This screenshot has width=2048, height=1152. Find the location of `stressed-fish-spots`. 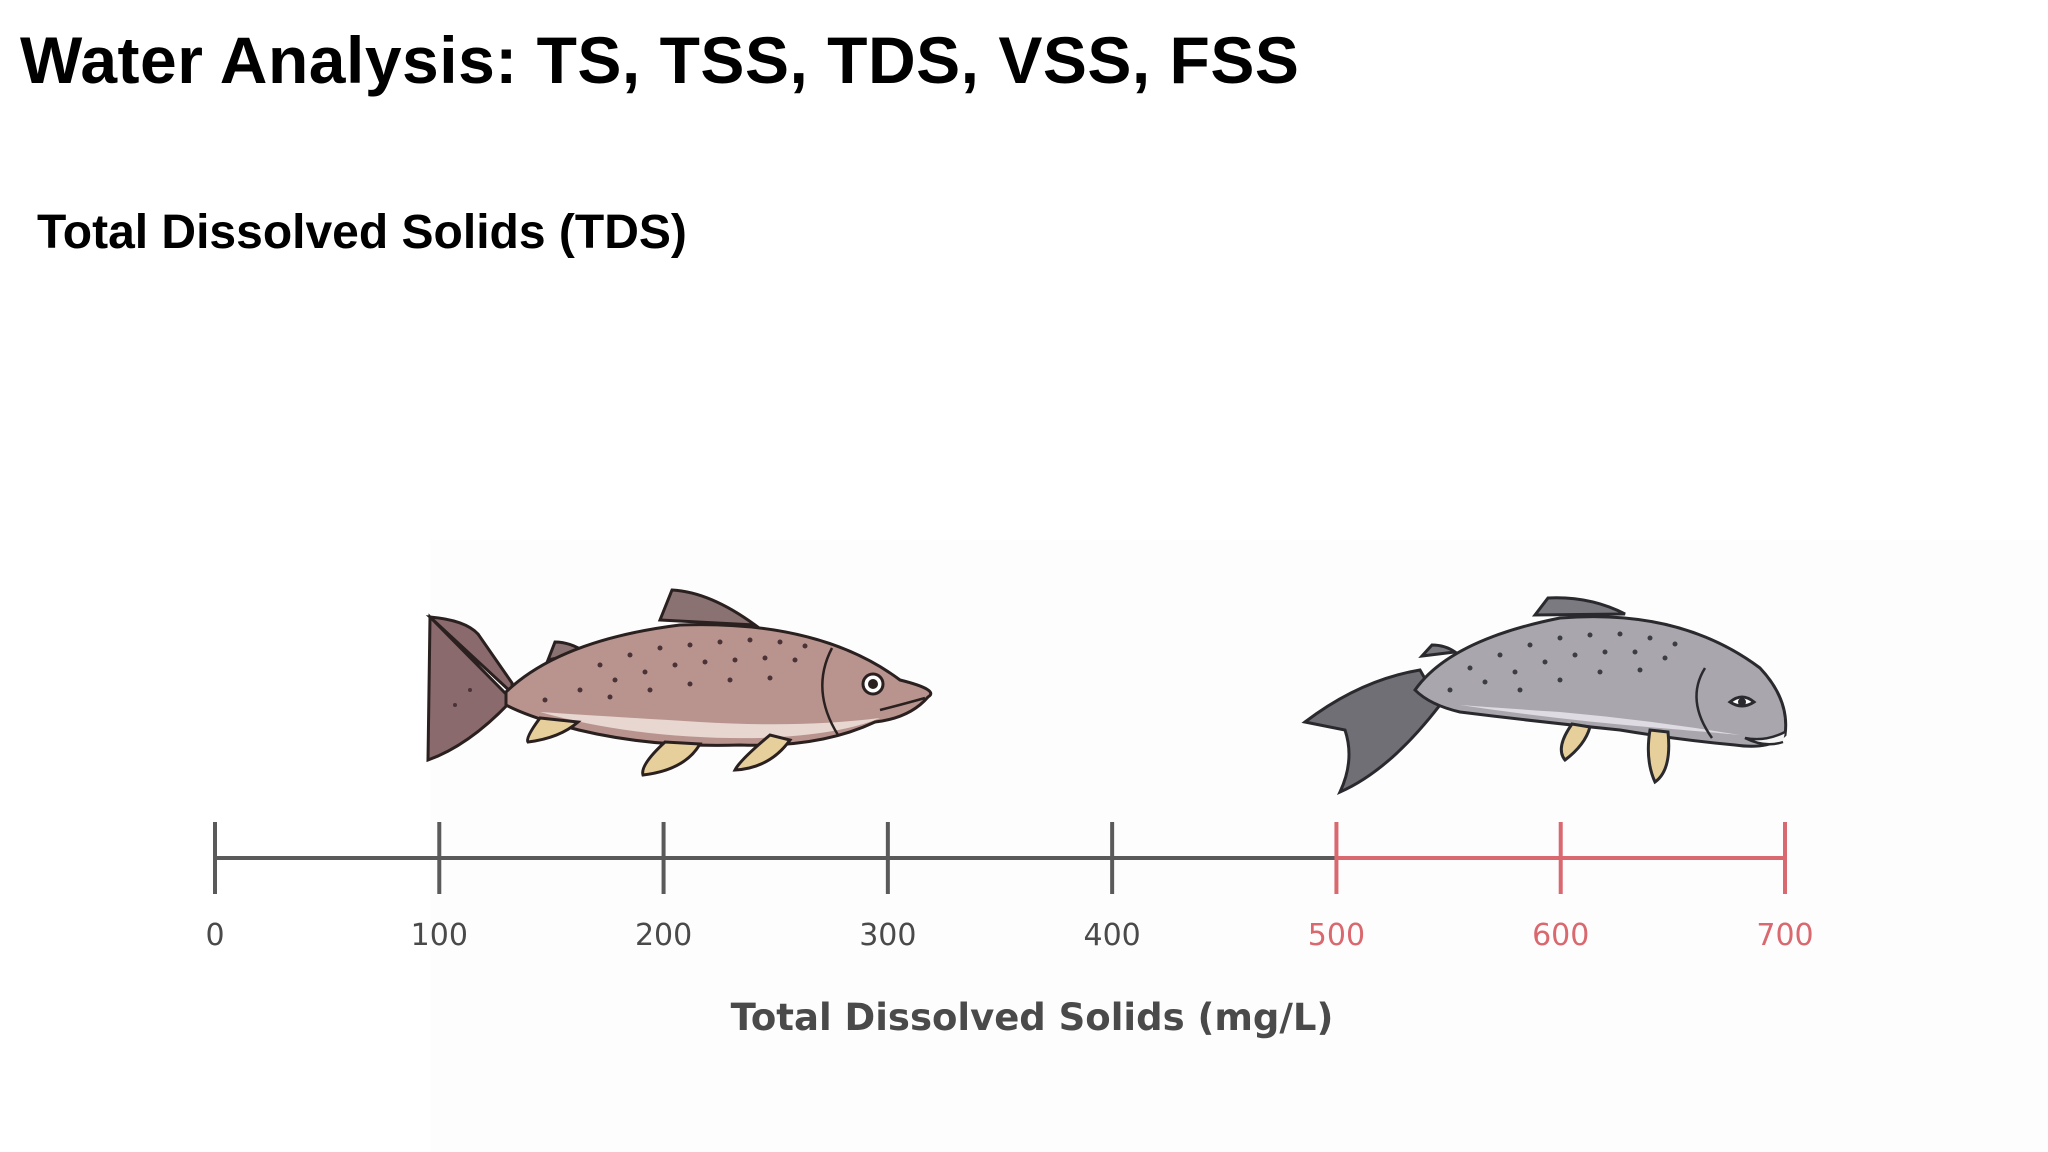

stressed-fish-spots is located at coordinates (1562, 662).